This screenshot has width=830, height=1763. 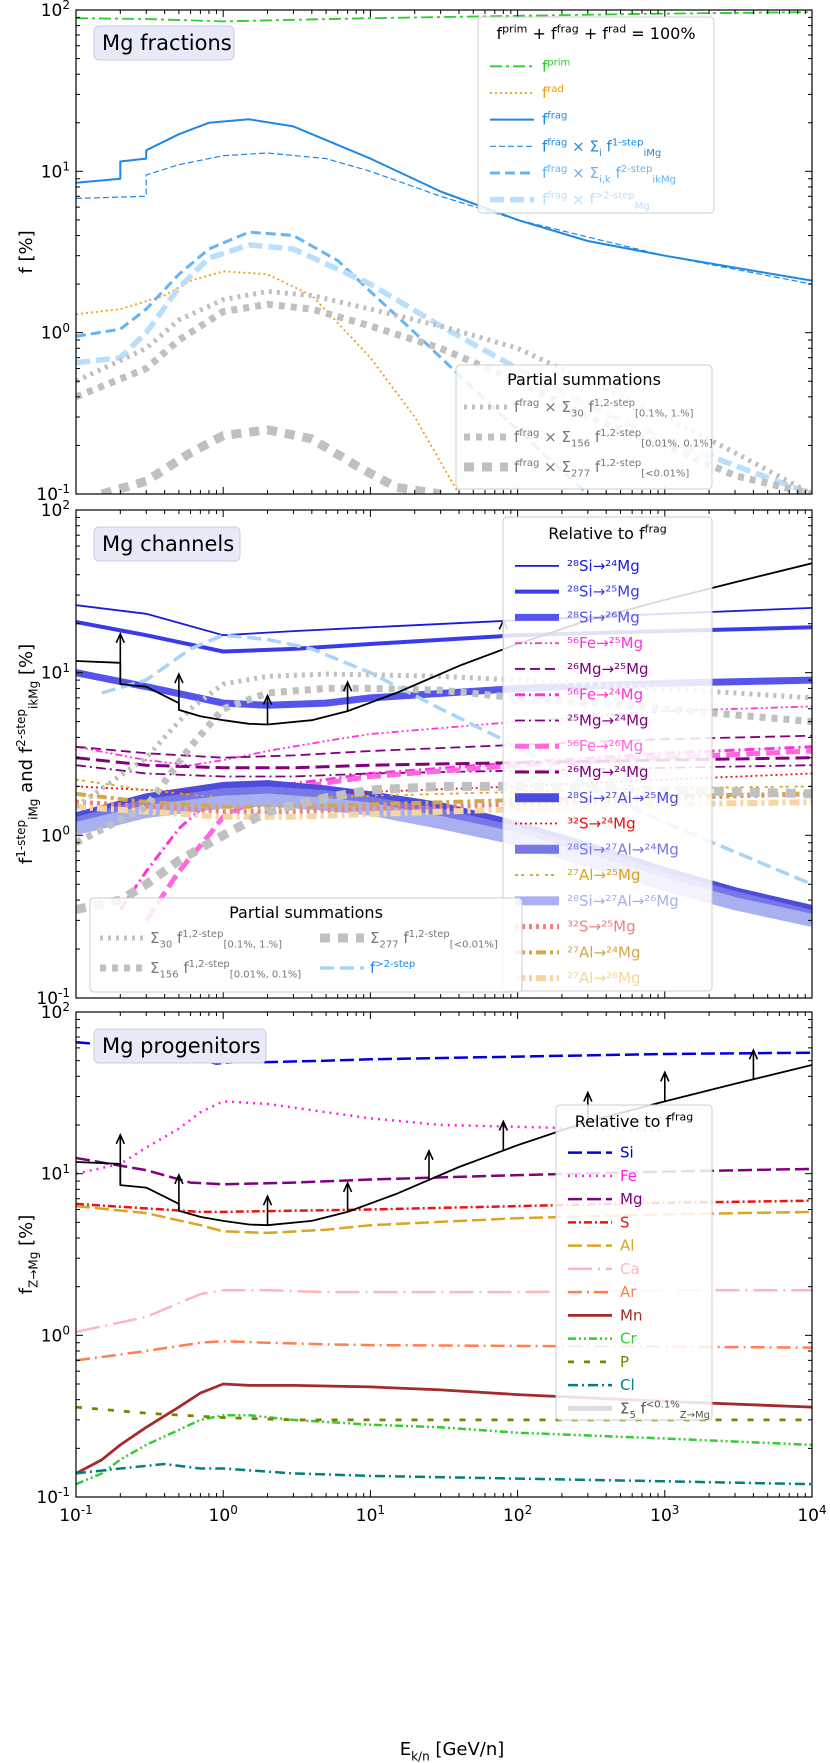 What do you see at coordinates (604, 978) in the screenshot?
I see `legend-label: ²⁷Al→²⁶Mg` at bounding box center [604, 978].